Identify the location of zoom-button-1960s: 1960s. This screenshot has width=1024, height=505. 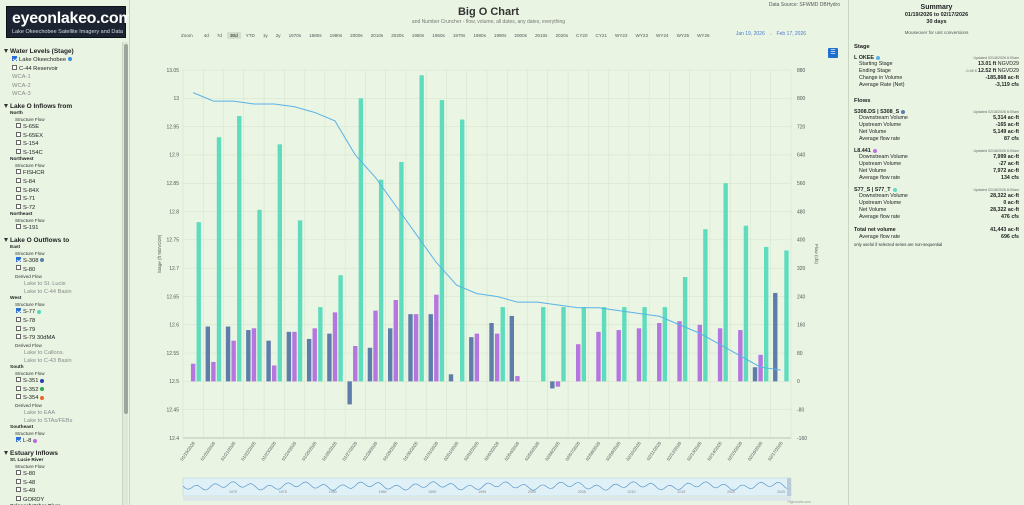
(438, 35).